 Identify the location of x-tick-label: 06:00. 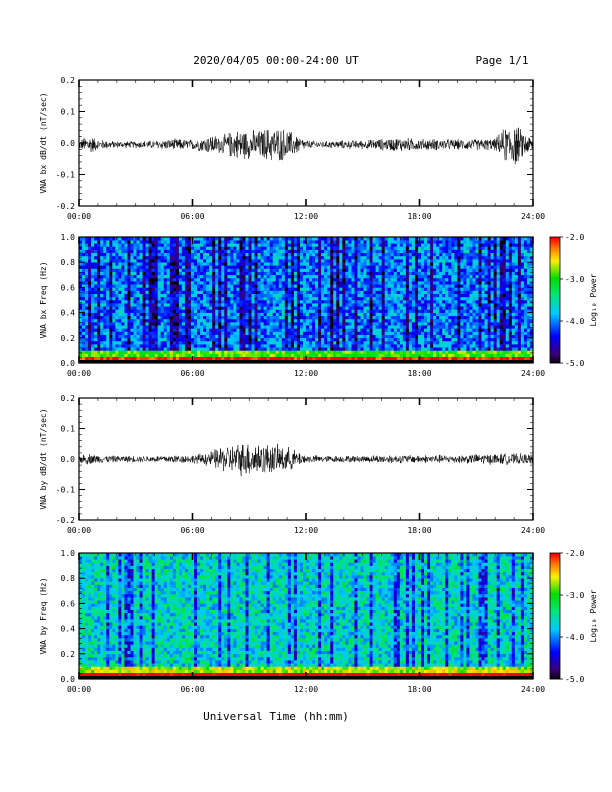
(192, 216).